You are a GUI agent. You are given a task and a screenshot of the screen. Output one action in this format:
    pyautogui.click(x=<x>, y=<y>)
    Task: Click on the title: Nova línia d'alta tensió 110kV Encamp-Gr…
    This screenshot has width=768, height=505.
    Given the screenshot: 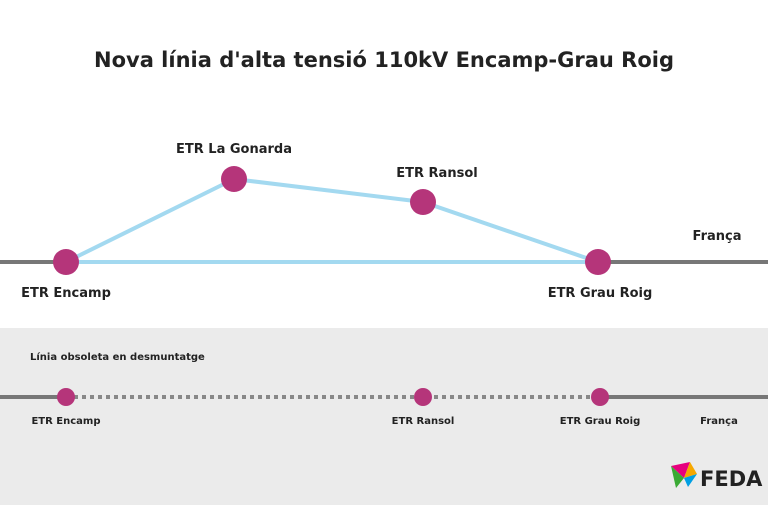 What is the action you would take?
    pyautogui.click(x=384, y=60)
    